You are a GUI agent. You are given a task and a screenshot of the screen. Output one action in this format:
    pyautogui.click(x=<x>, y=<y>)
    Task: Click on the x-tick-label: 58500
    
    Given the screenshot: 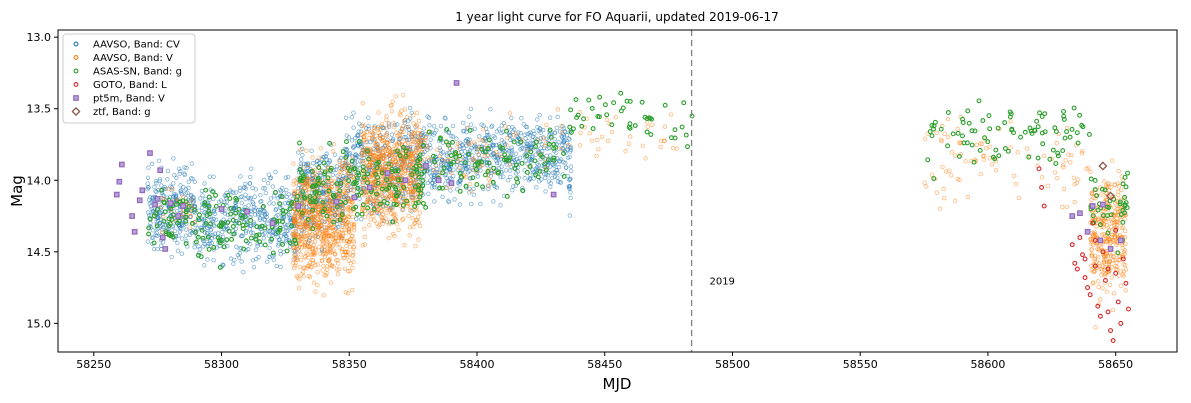 What is the action you would take?
    pyautogui.click(x=732, y=364)
    